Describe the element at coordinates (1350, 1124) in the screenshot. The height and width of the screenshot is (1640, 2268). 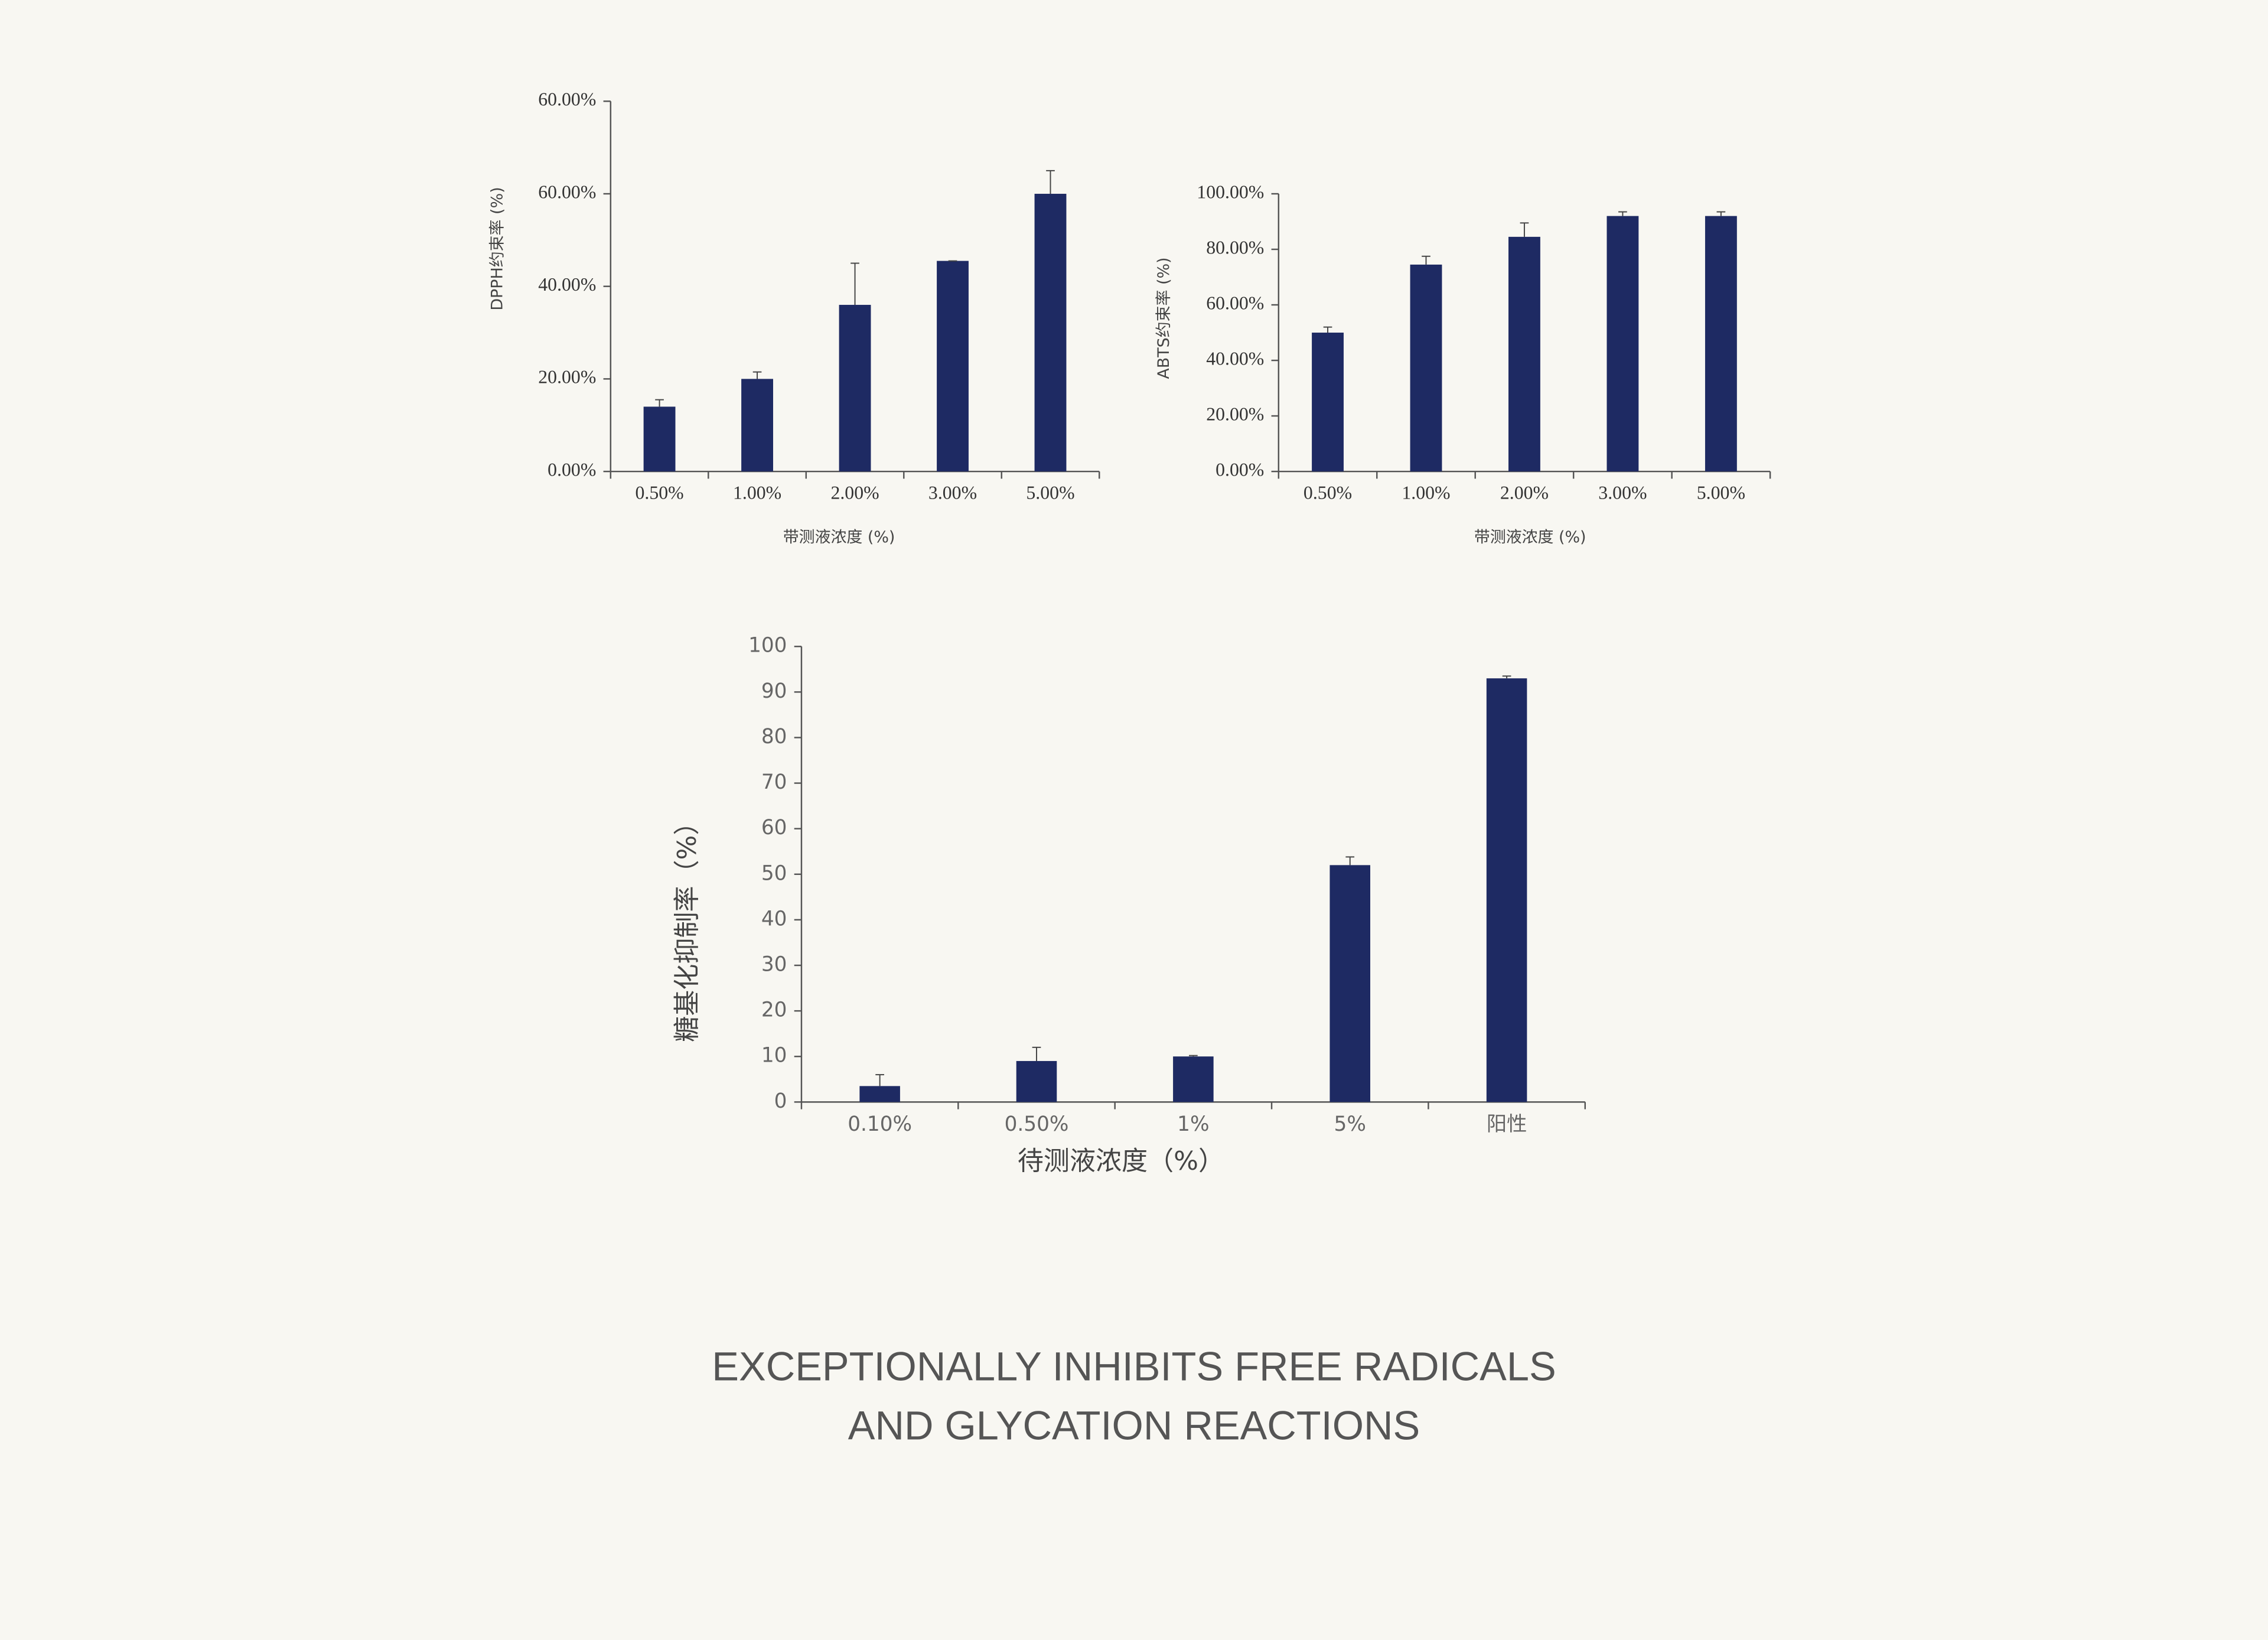
I see `x-tick-label: 5%` at that location.